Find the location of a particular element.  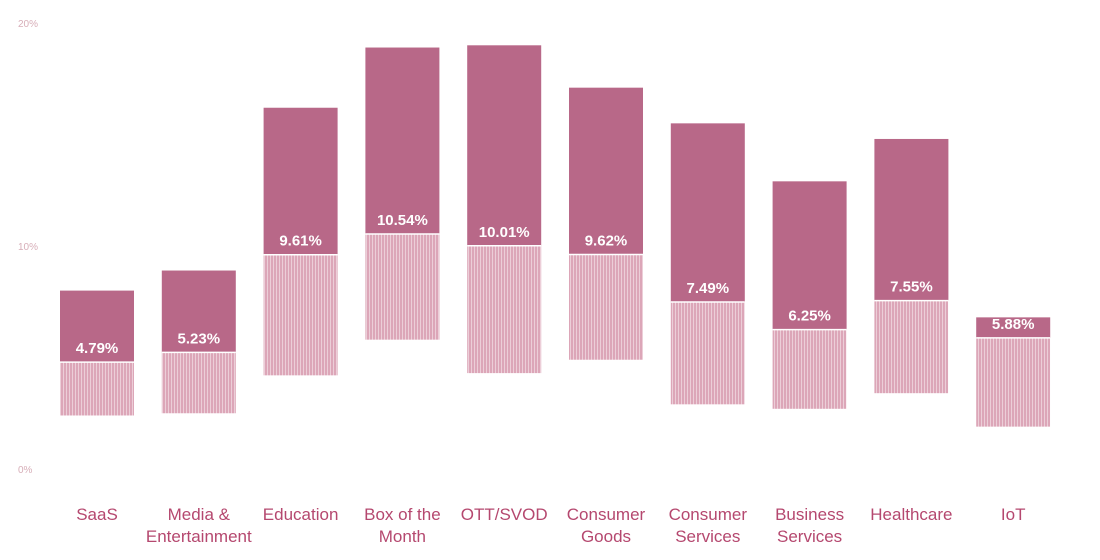

value-label: 7.49% is located at coordinates (708, 288).